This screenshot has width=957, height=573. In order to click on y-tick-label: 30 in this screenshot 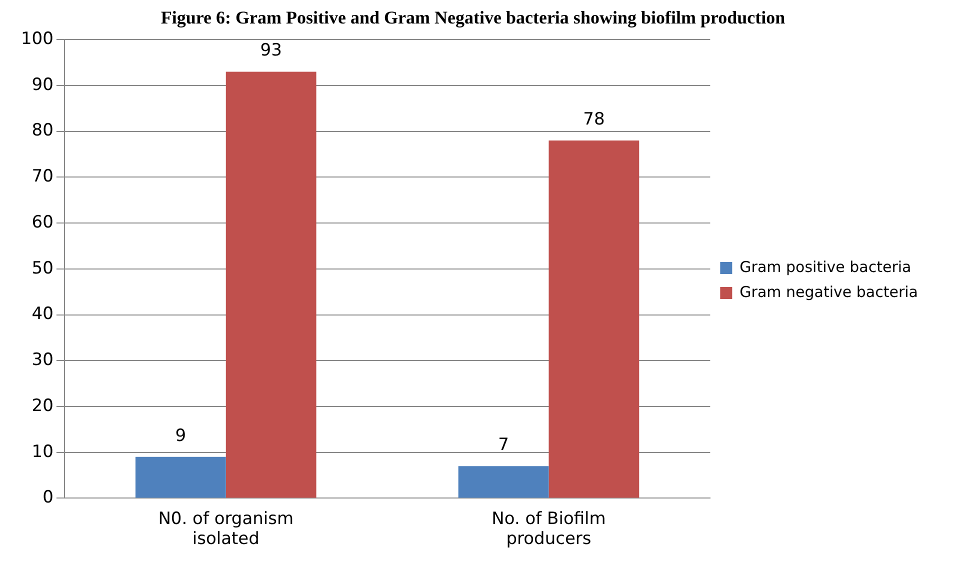, I will do `click(43, 360)`.